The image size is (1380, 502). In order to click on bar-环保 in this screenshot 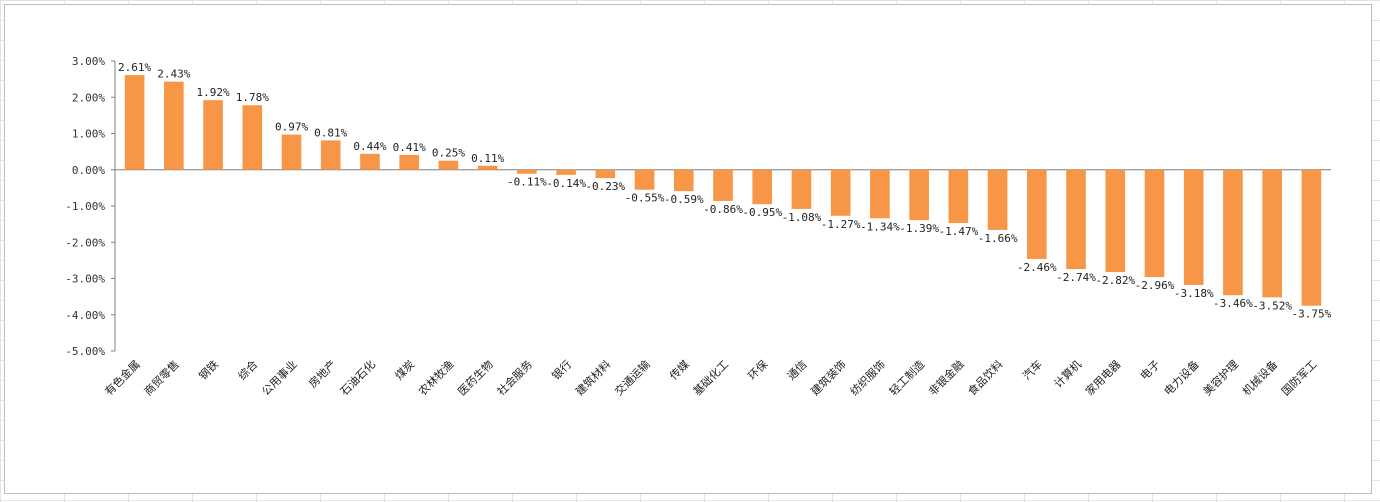, I will do `click(762, 187)`.